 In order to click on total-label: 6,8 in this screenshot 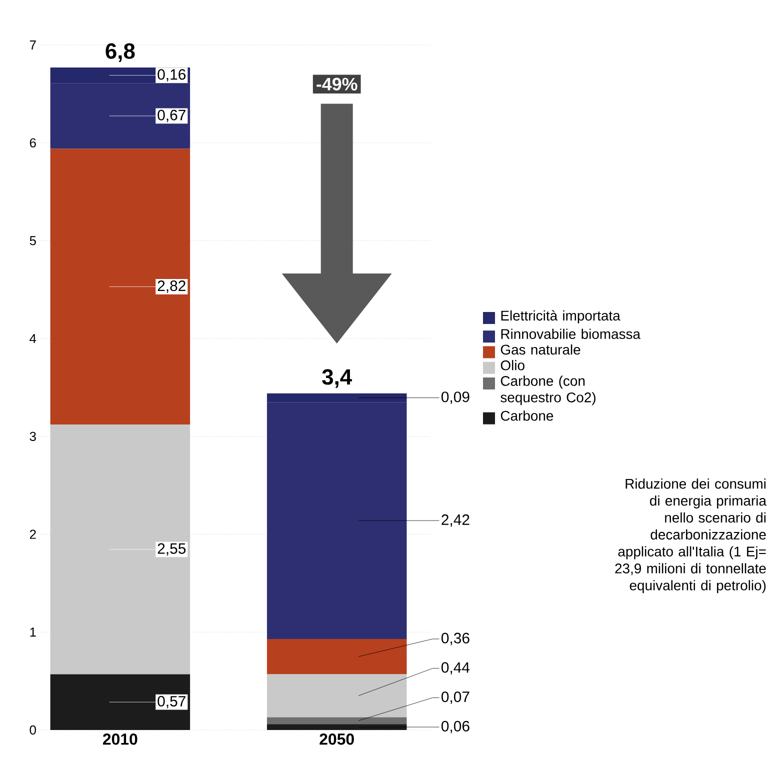, I will do `click(120, 52)`.